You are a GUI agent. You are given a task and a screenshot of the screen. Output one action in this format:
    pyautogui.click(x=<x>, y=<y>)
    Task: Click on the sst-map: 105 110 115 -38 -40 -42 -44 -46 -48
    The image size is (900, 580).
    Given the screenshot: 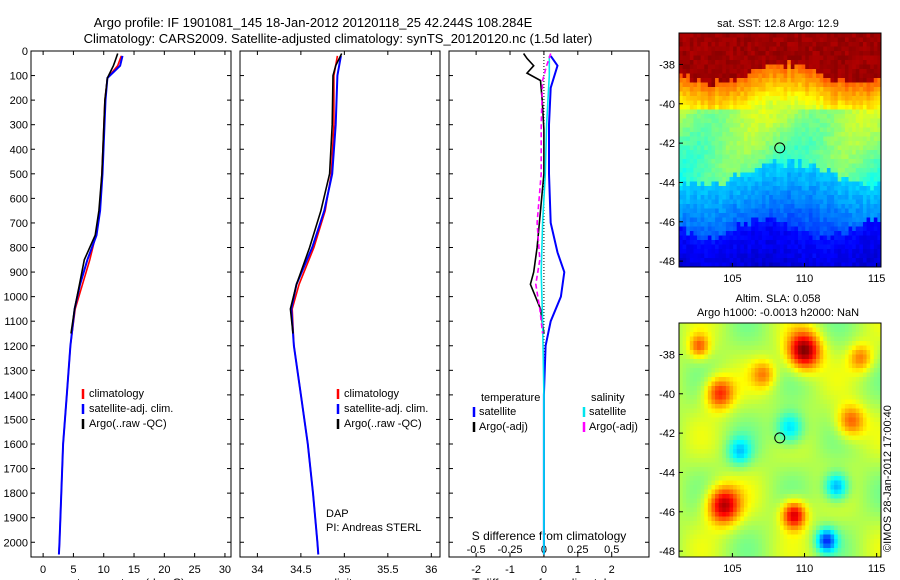 What is the action you would take?
    pyautogui.click(x=772, y=158)
    